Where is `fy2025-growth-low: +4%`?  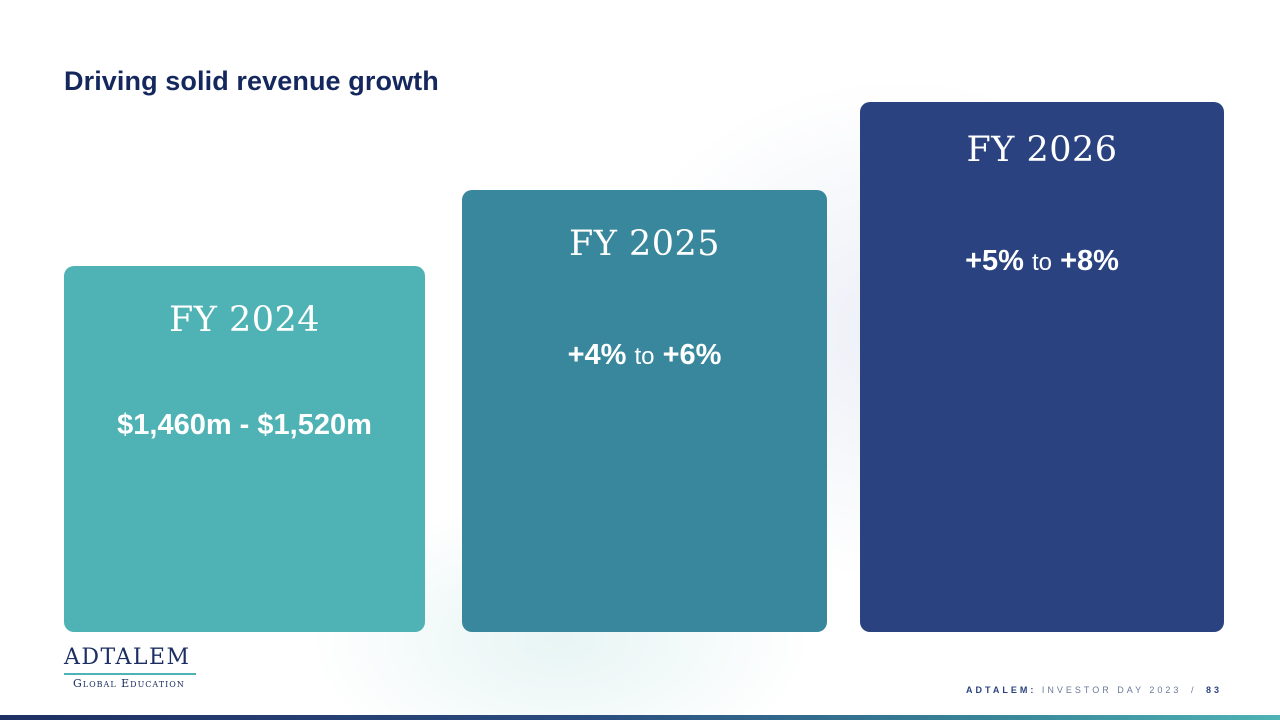 fy2025-growth-low: +4% is located at coordinates (597, 355).